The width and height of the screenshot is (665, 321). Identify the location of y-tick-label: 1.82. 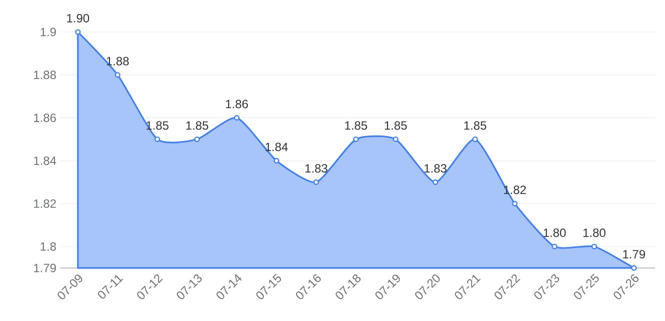
(45, 203).